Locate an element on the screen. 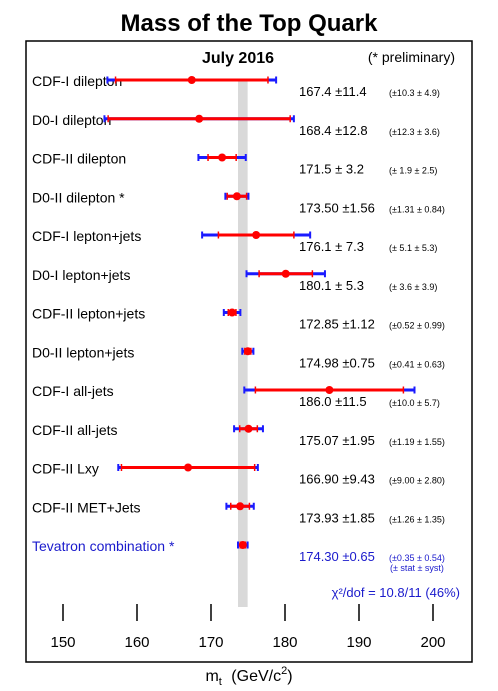  measurement-value: 174.30 ±0.65 is located at coordinates (337, 556).